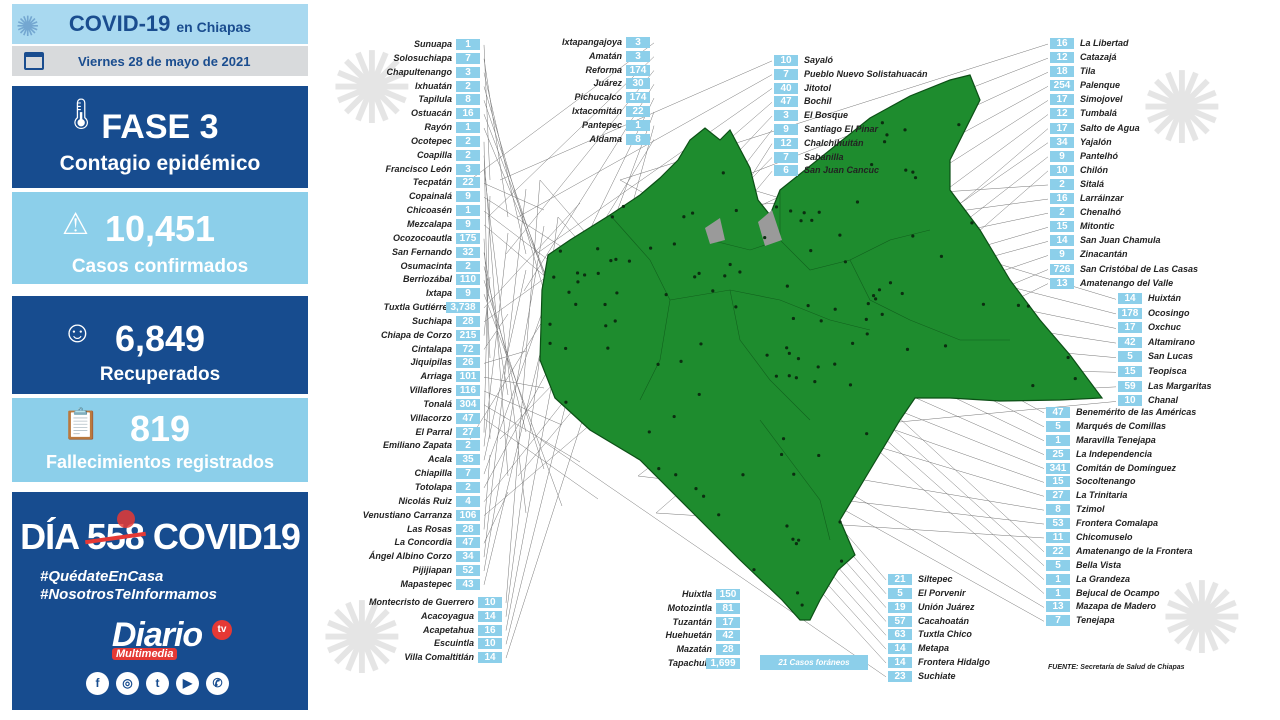  I want to click on municipality-row: Las Margaritas 59, so click(1193, 387).